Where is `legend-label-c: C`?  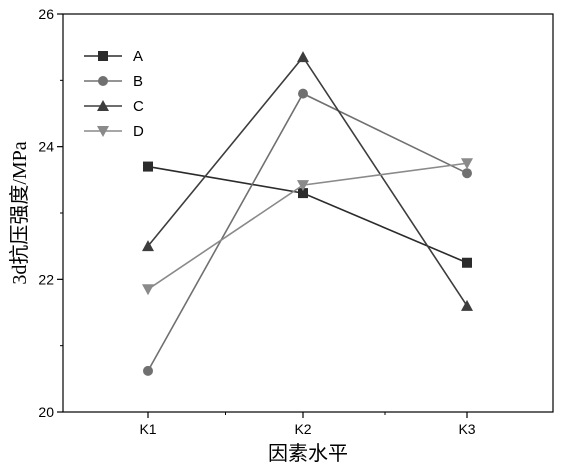 legend-label-c: C is located at coordinates (138, 106).